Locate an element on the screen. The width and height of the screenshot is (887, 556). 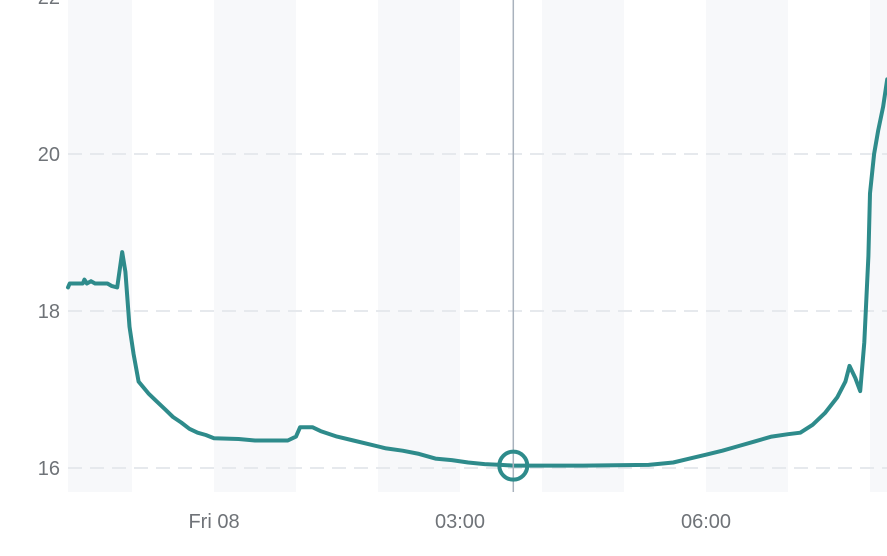
y-tick-label: 16 is located at coordinates (49, 469).